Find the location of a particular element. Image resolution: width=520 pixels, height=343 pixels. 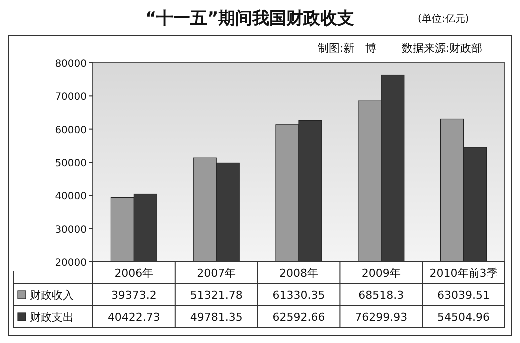

y-tick-label: 30000 is located at coordinates (71, 230).